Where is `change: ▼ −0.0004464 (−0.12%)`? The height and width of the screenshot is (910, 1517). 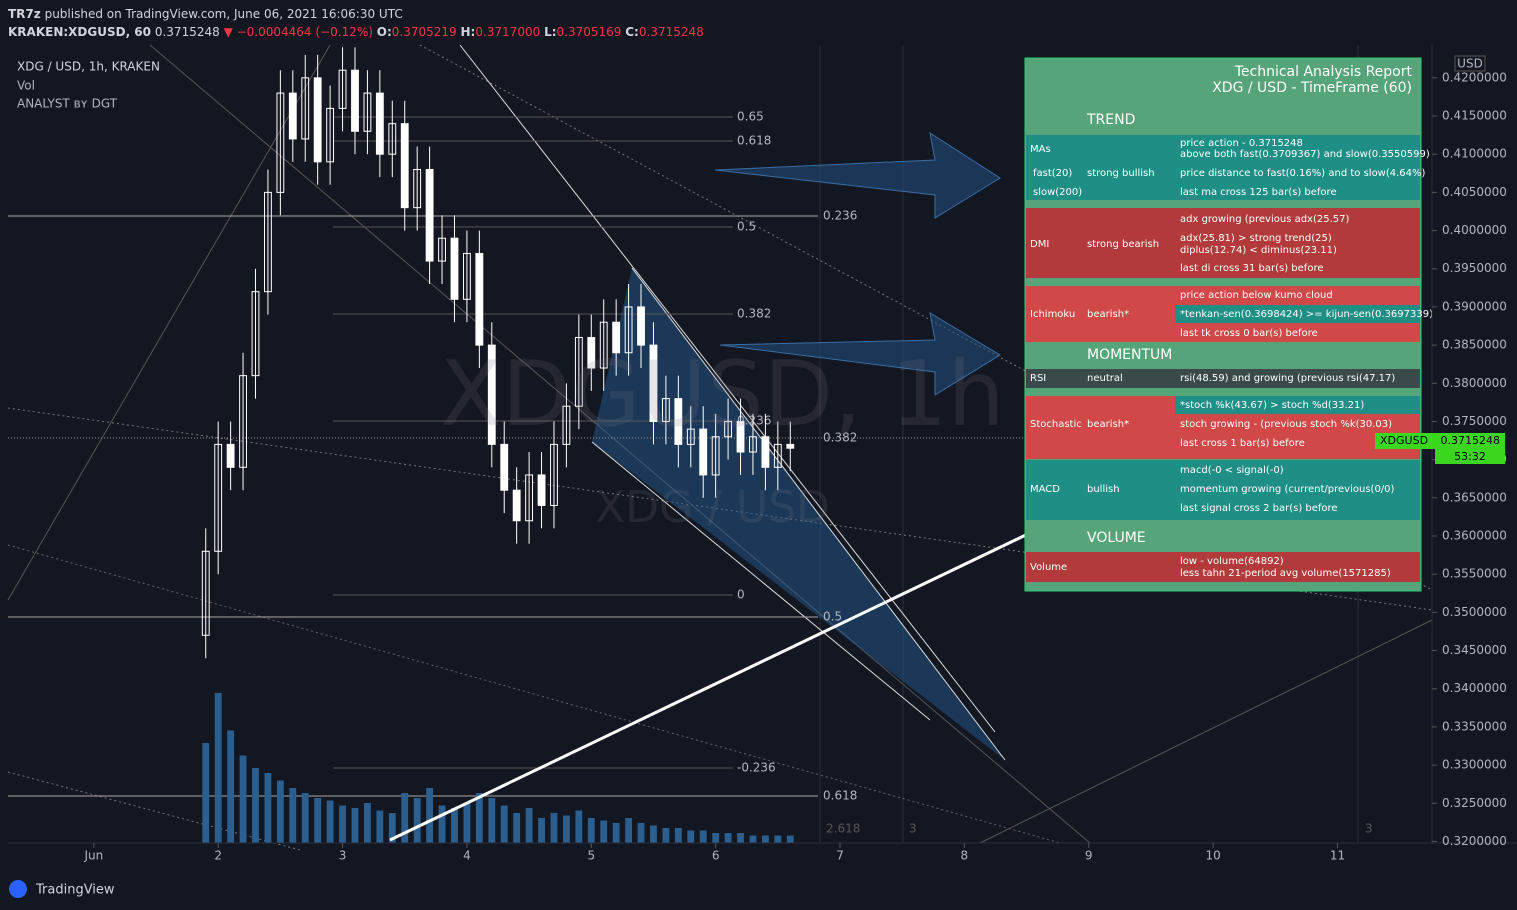 change: ▼ −0.0004464 (−0.12%) is located at coordinates (298, 32).